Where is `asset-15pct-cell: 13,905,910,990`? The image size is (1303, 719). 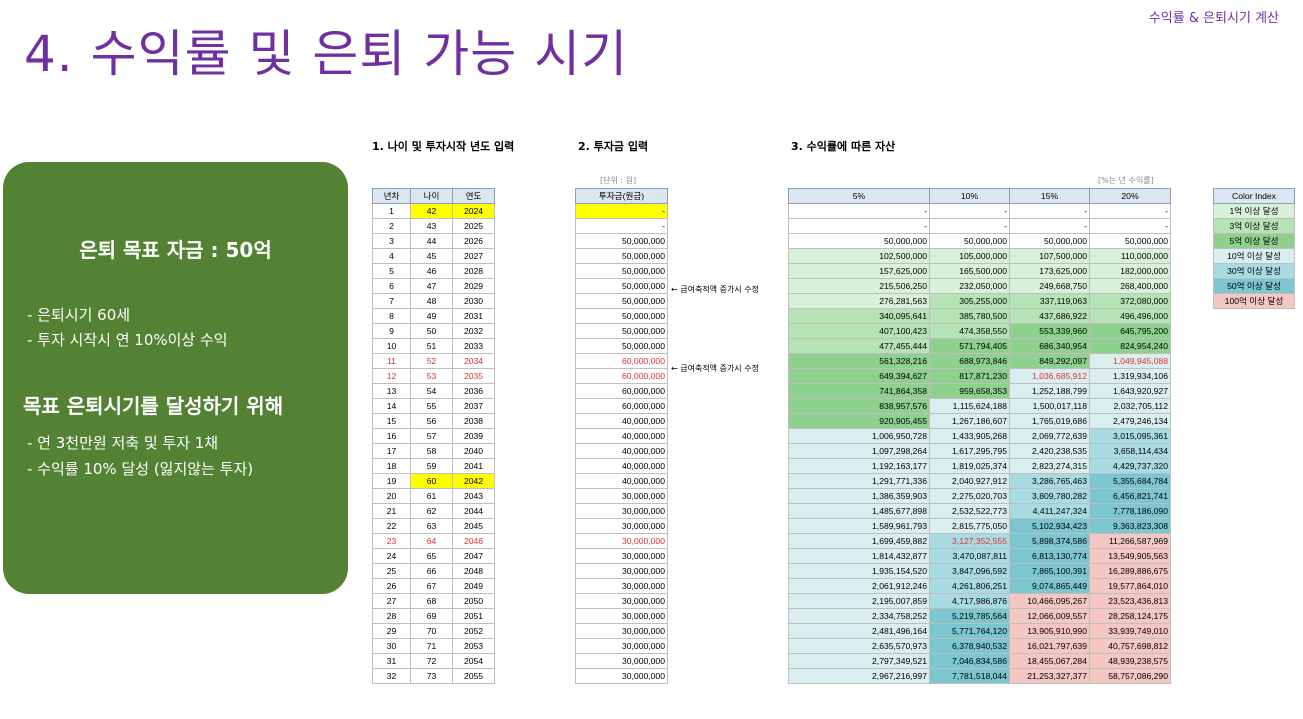 asset-15pct-cell: 13,905,910,990 is located at coordinates (1049, 631).